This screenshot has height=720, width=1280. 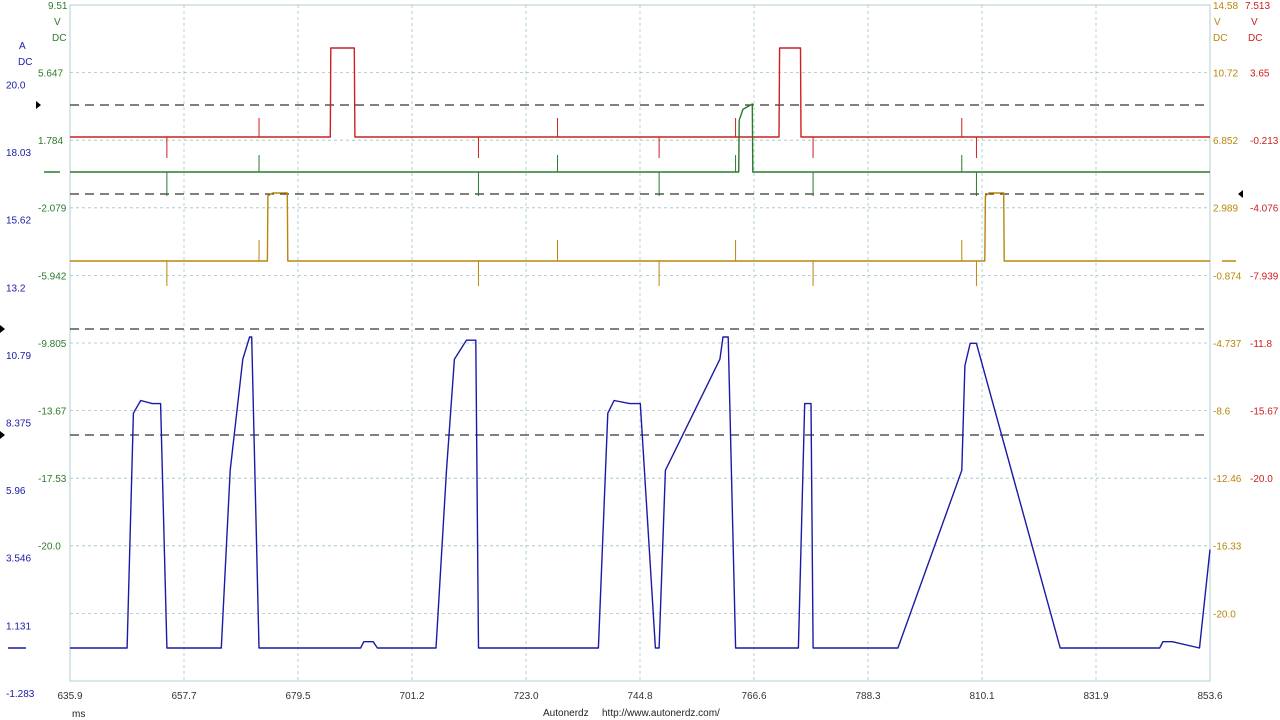 I want to click on green-axis-unit: V, so click(x=57, y=22).